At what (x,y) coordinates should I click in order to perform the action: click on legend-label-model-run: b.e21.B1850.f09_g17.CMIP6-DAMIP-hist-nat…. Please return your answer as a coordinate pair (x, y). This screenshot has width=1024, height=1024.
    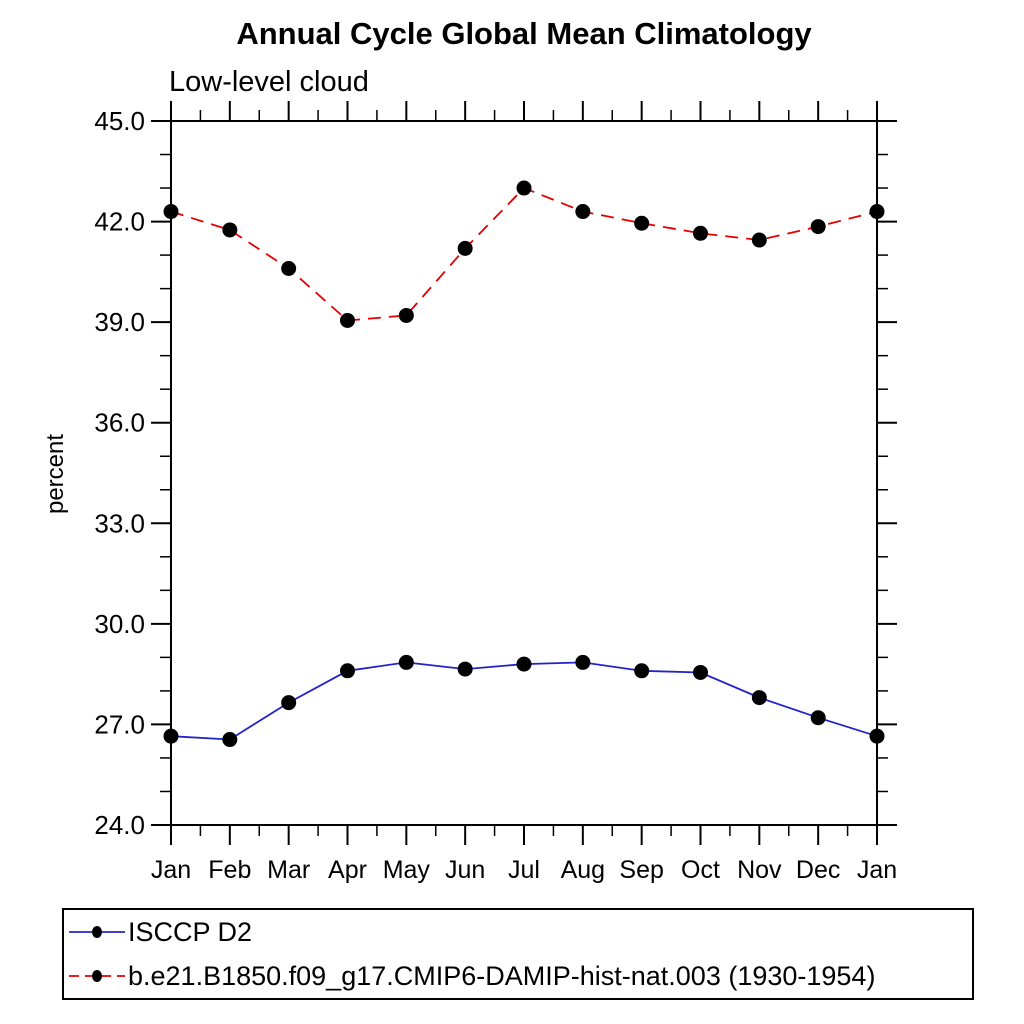
    Looking at the image, I should click on (502, 975).